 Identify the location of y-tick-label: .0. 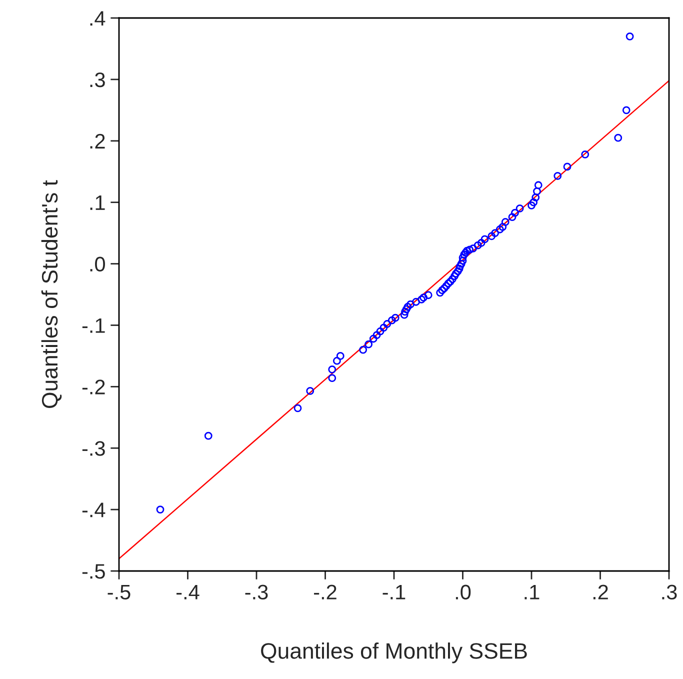
(97, 264).